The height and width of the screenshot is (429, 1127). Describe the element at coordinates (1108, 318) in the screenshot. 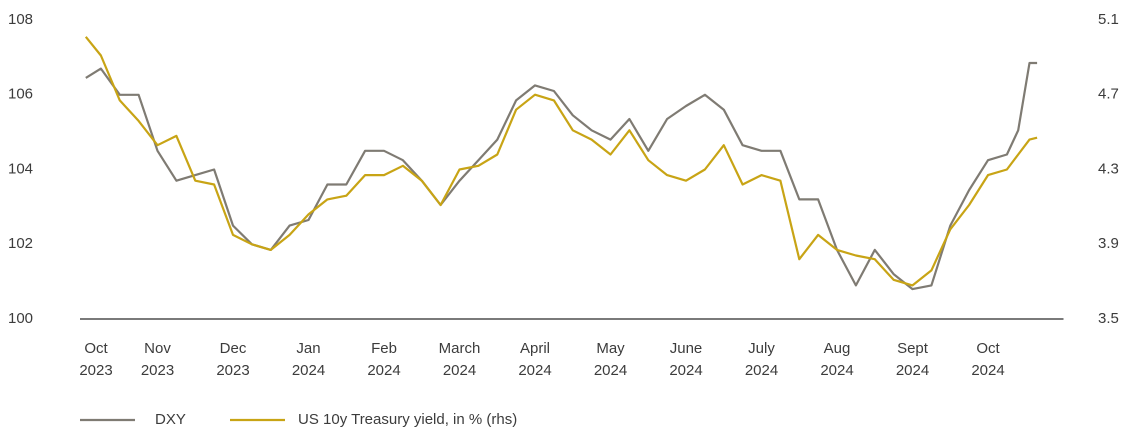

I see `y2-tick-label: 3.5` at that location.